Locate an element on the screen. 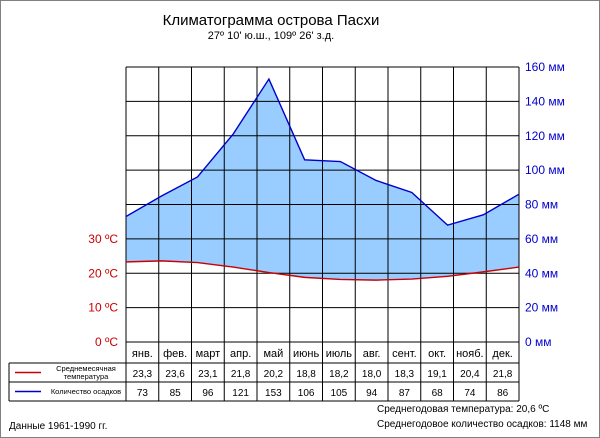 This screenshot has width=600, height=438. temperature-value-label: 23,6 is located at coordinates (175, 374).